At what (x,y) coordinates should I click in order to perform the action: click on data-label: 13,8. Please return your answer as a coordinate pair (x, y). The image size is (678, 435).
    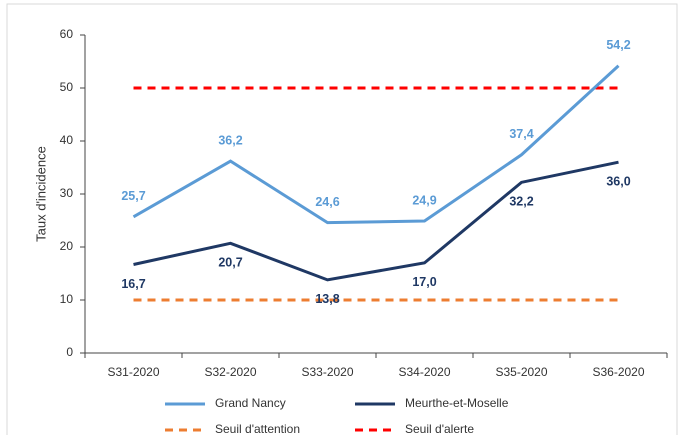
    Looking at the image, I should click on (327, 299).